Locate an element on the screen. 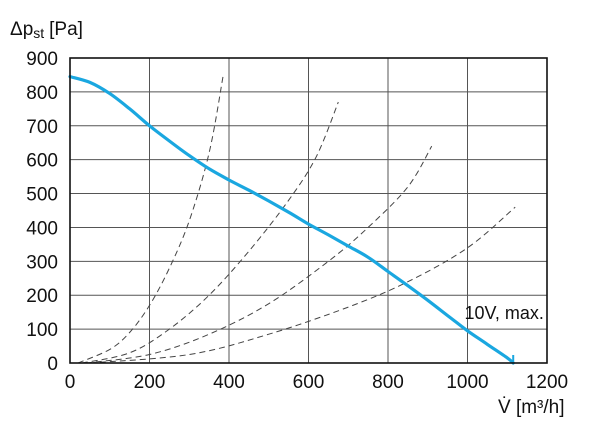 The height and width of the screenshot is (423, 600). y-tick-label: 100 is located at coordinates (42, 330).